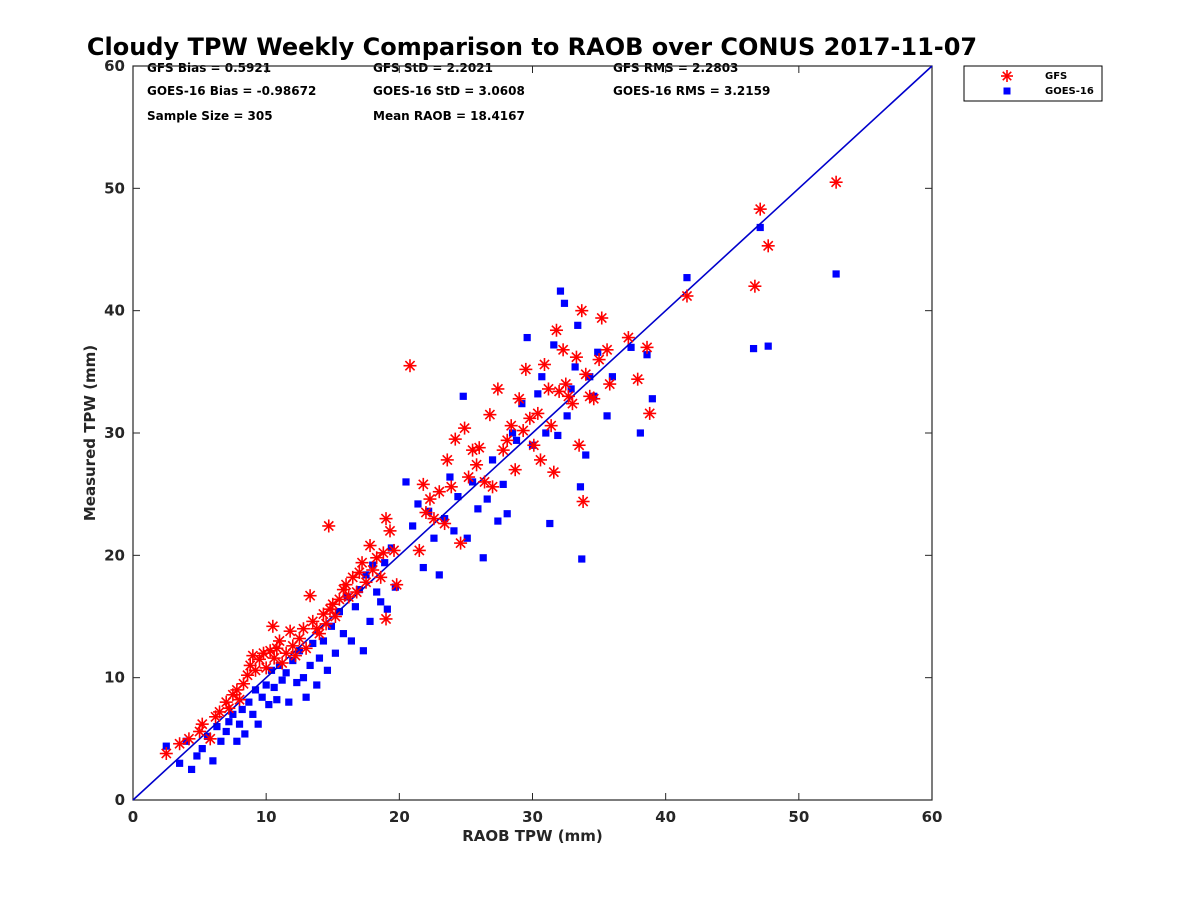 This screenshot has height=900, width=1200. I want to click on y-tick-label: 10, so click(114, 678).